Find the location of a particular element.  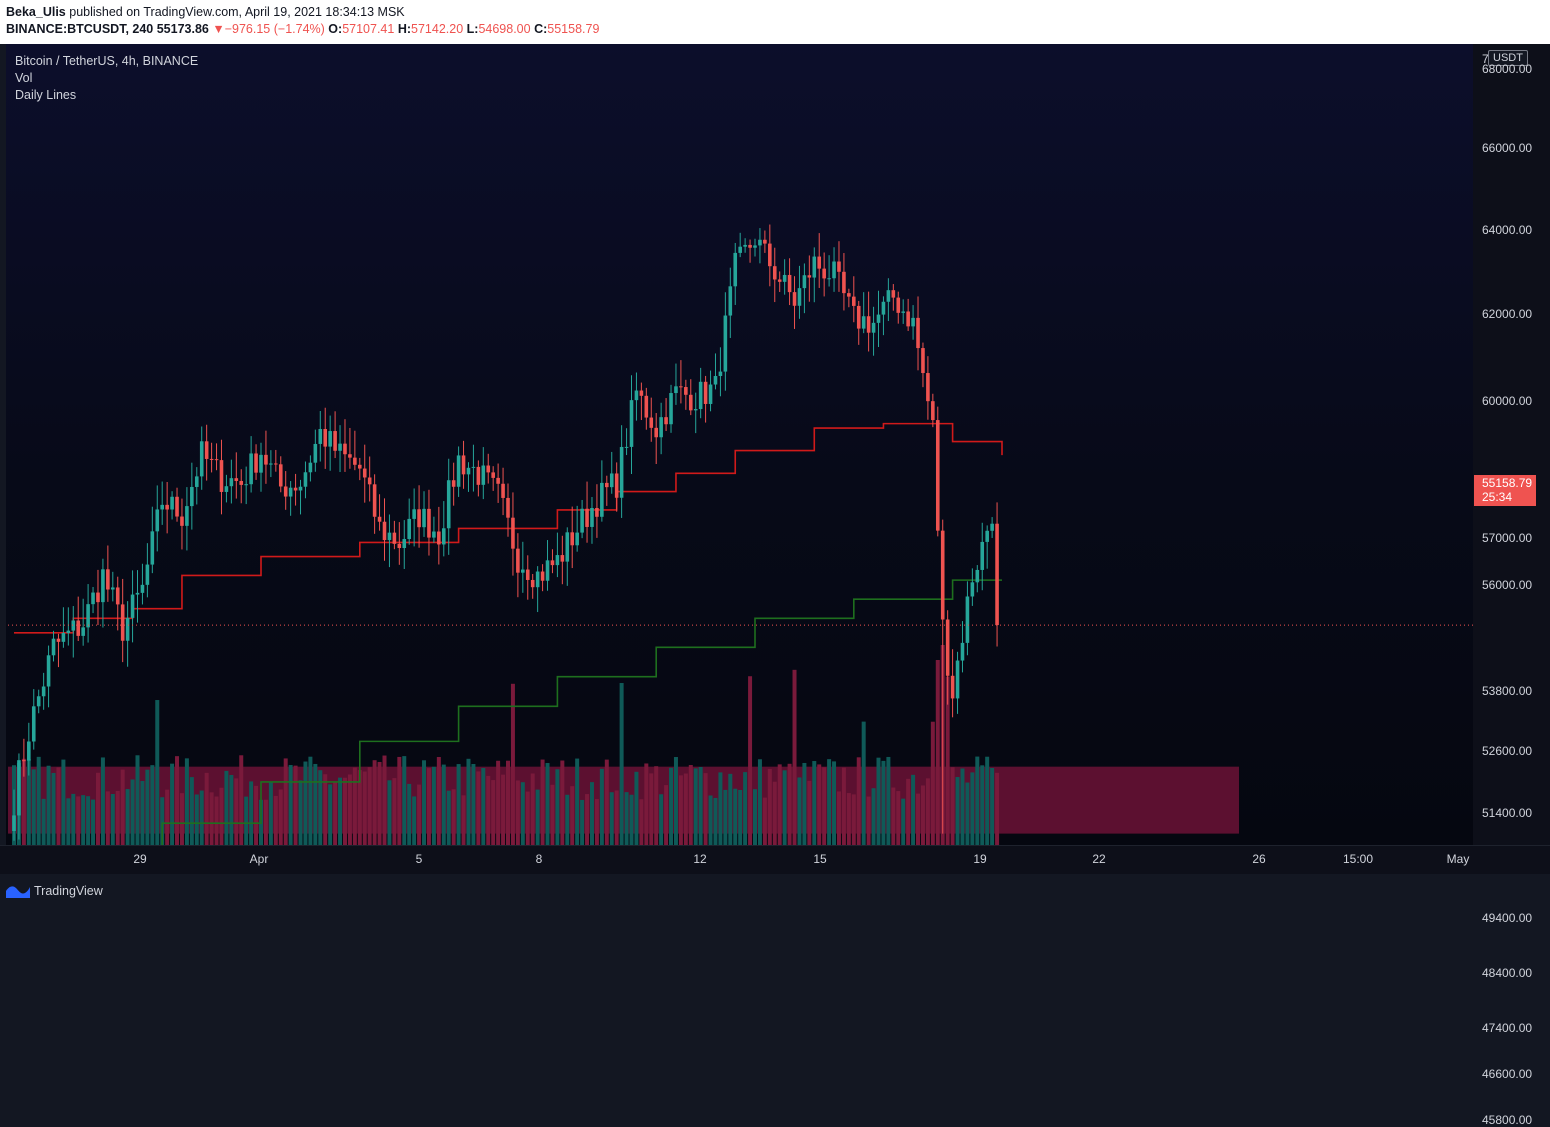

legend-symbol-title: Bitcoin / TetherUS, 4h, BINANCE is located at coordinates (107, 61).